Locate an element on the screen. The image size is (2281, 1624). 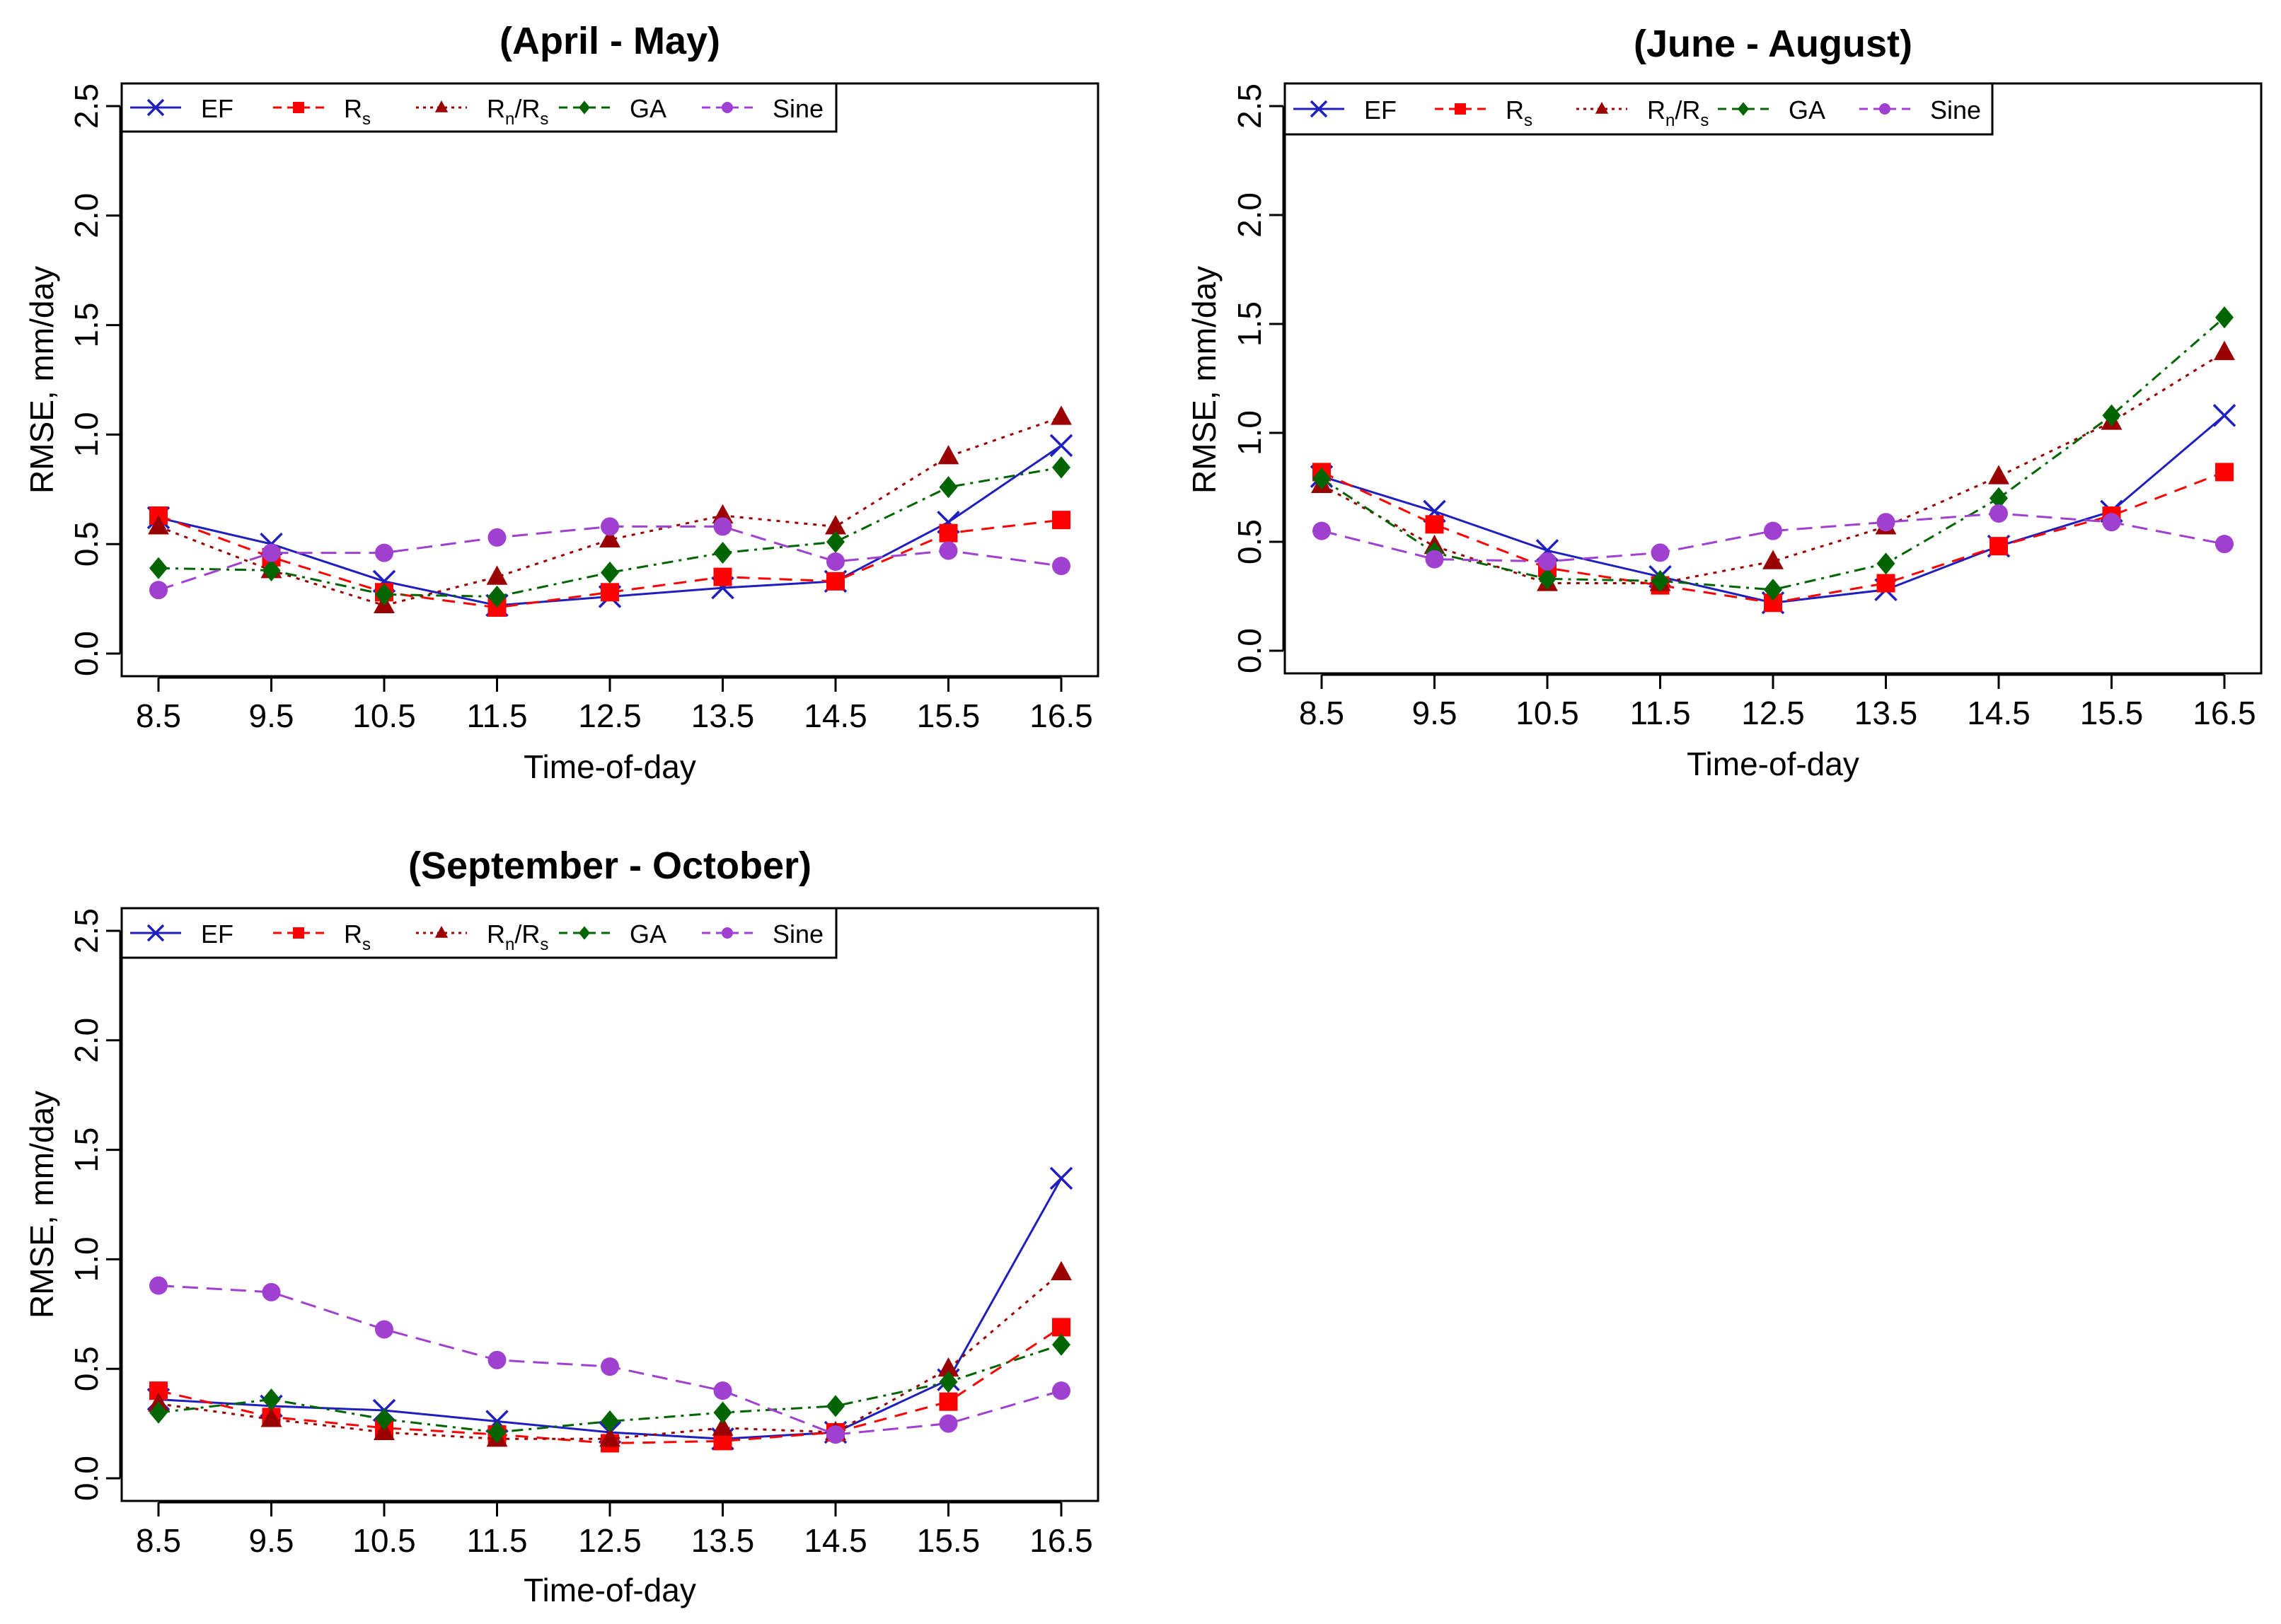
legend-box is located at coordinates (479, 107).